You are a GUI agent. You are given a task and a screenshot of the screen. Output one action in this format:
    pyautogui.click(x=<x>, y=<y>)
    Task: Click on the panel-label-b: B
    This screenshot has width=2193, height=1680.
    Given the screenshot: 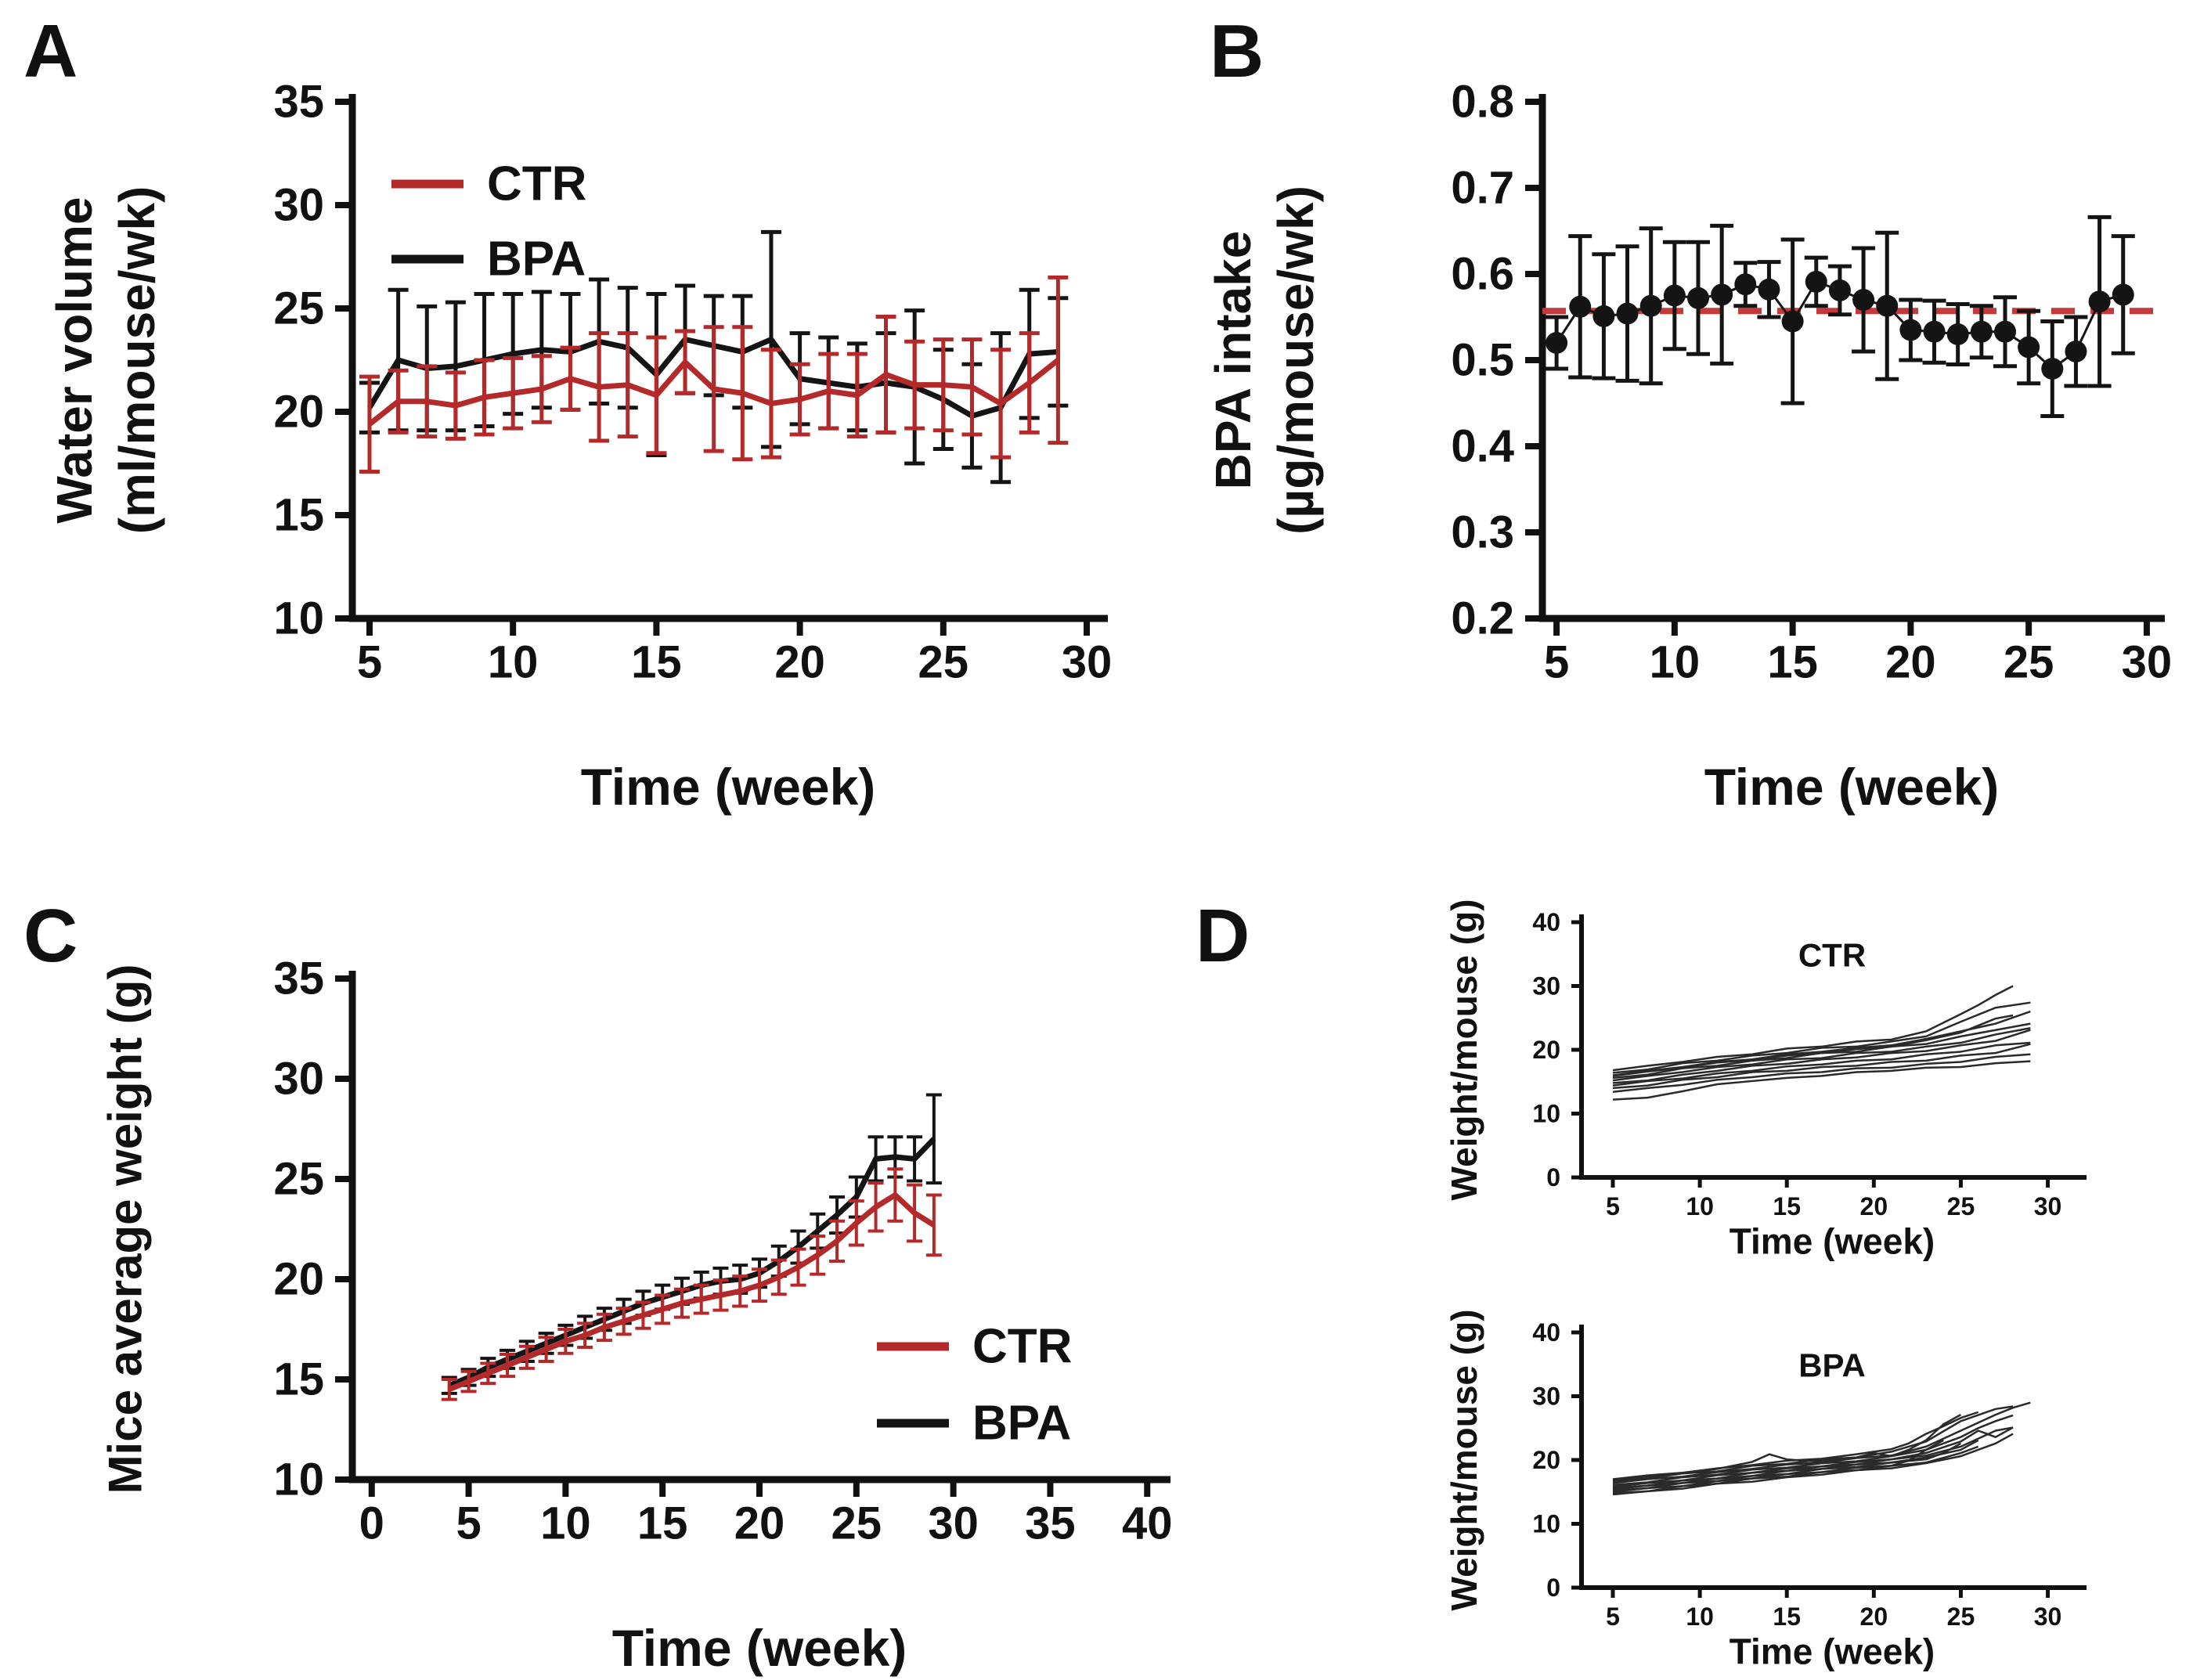 What is the action you would take?
    pyautogui.click(x=1237, y=51)
    